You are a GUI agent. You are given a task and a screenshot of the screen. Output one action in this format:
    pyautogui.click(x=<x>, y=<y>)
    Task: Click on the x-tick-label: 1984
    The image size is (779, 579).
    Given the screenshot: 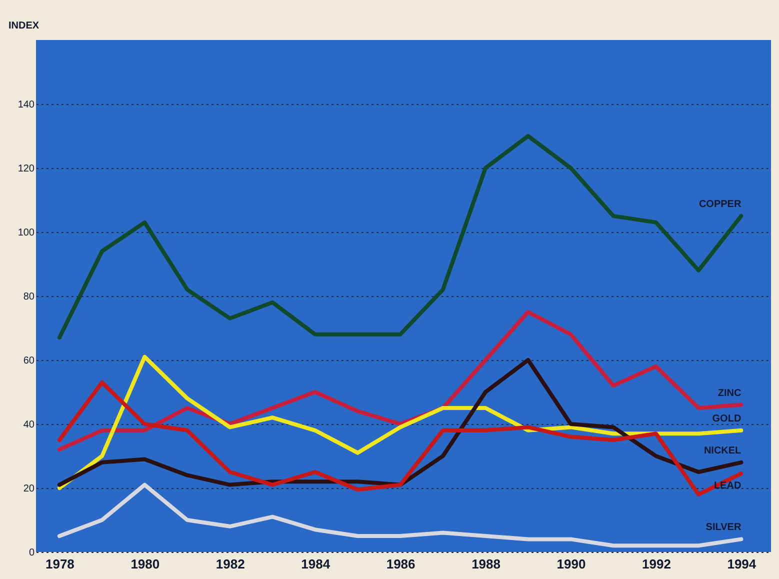 What is the action you would take?
    pyautogui.click(x=316, y=564)
    